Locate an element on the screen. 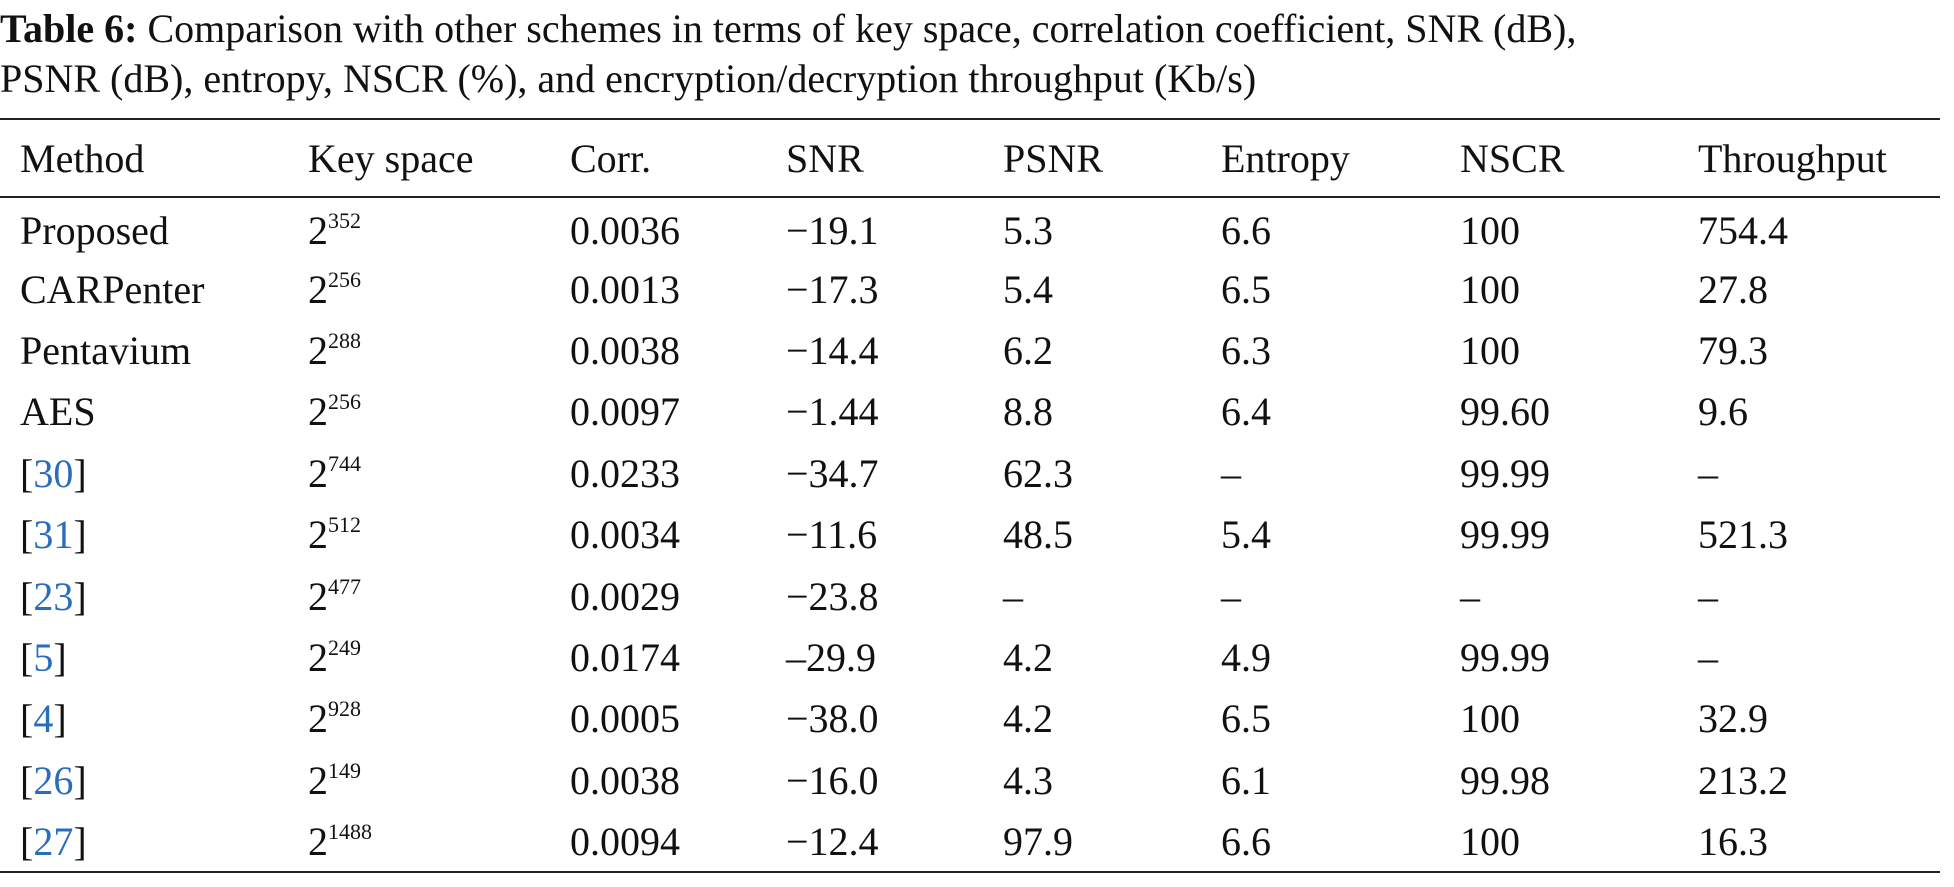 The width and height of the screenshot is (1954, 887). cell-entropy: 6.4 is located at coordinates (1246, 412).